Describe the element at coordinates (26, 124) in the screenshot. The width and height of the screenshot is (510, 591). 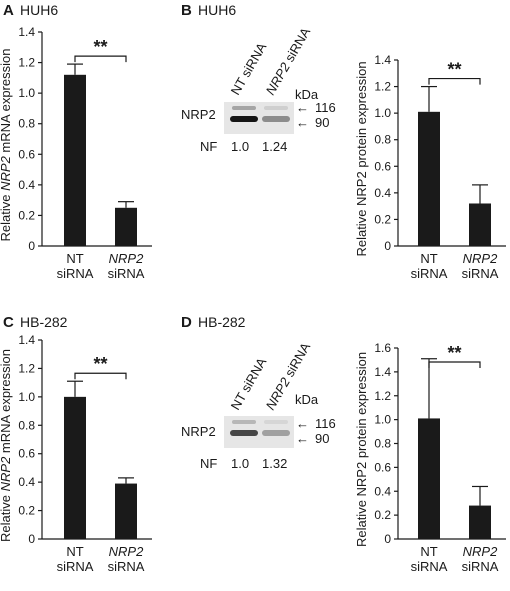
I see `chart-a-y-tick-label: 0.8` at that location.